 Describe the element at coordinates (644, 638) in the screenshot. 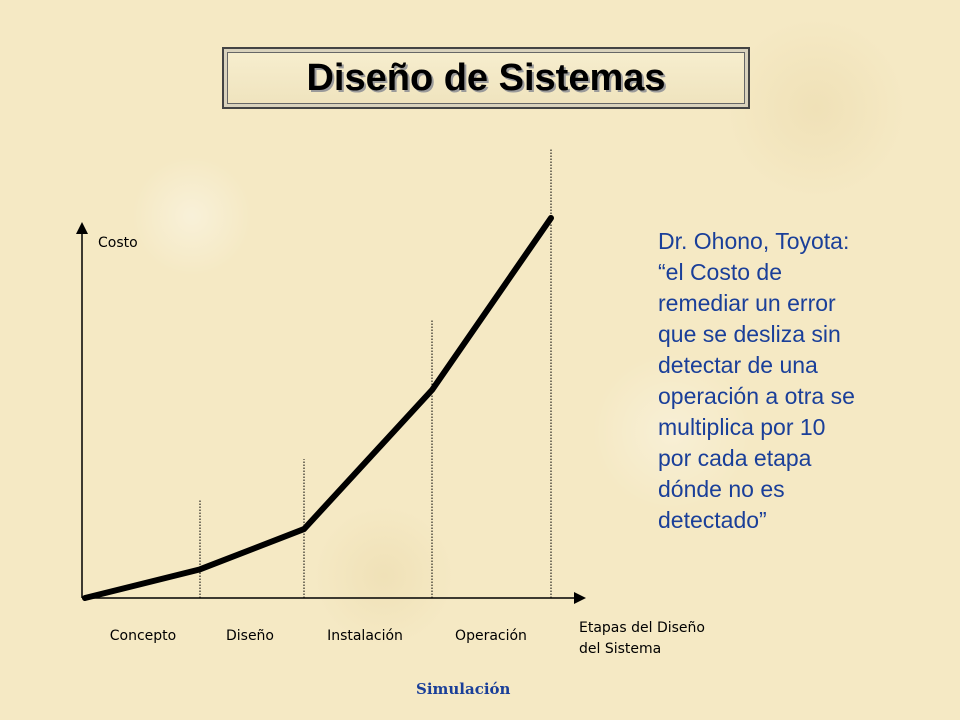

I see `x-axis-label: Etapas del Diseño del Sistema` at that location.